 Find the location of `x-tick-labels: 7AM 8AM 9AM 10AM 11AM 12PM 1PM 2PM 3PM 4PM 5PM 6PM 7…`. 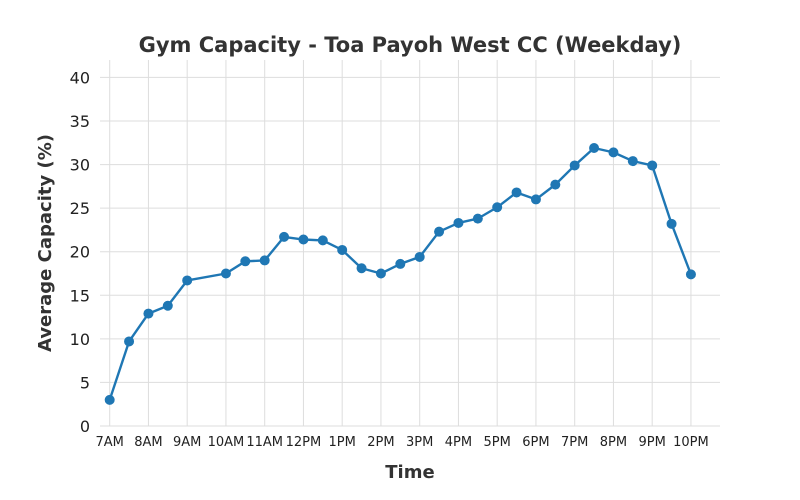

x-tick-labels: 7AM 8AM 9AM 10AM 11AM 12PM 1PM 2PM 3PM 4PM 5PM 6PM 7… is located at coordinates (401, 442).